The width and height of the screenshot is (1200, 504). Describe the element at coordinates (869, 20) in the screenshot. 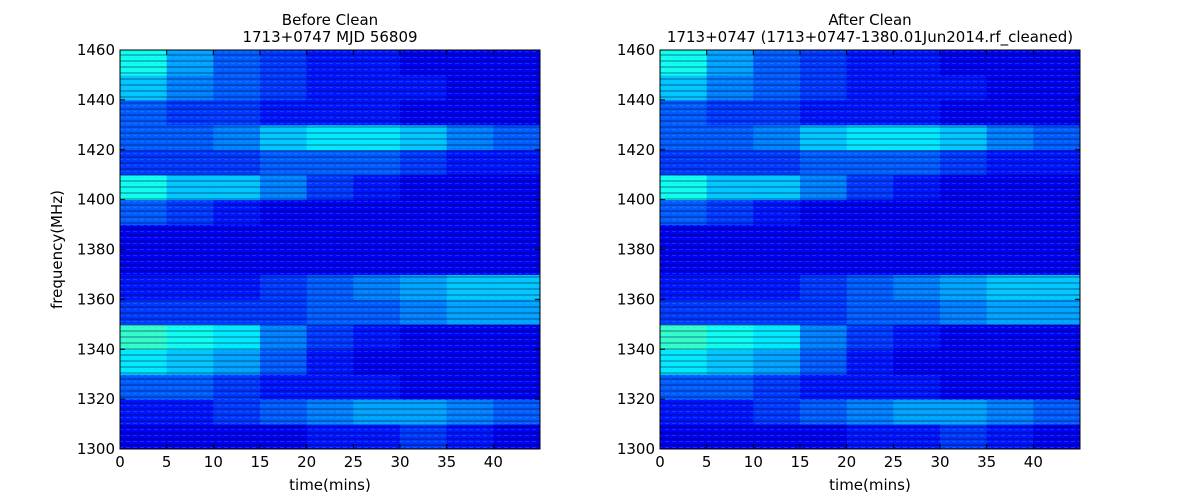

I see `chart-title: After Clean` at that location.